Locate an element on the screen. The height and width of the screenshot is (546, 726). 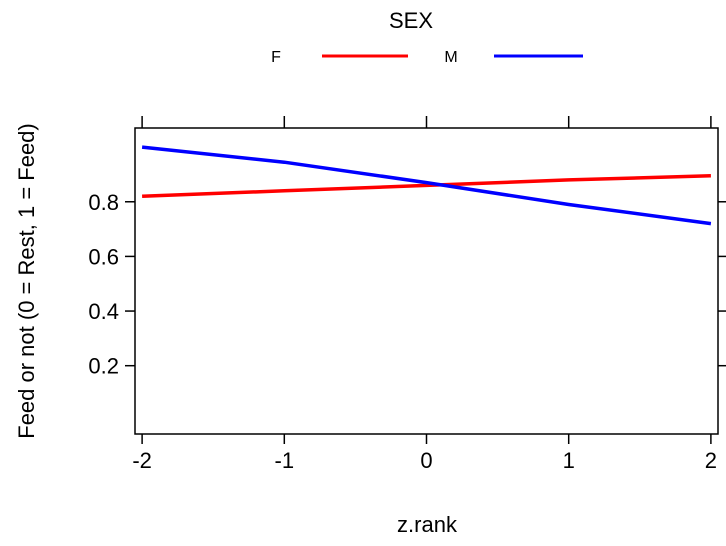
y-tick-label: 0.8 is located at coordinates (103, 202).